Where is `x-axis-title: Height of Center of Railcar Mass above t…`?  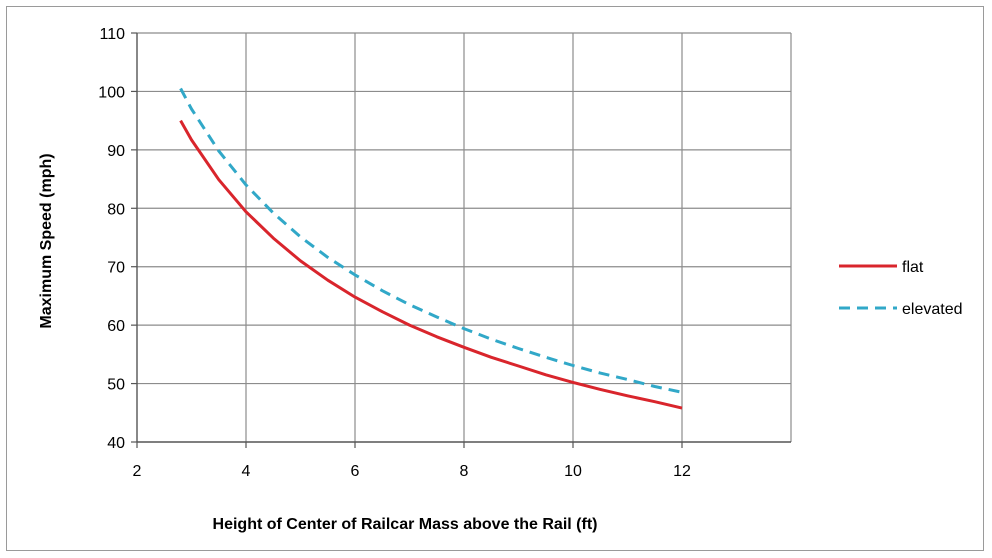 x-axis-title: Height of Center of Railcar Mass above t… is located at coordinates (405, 524).